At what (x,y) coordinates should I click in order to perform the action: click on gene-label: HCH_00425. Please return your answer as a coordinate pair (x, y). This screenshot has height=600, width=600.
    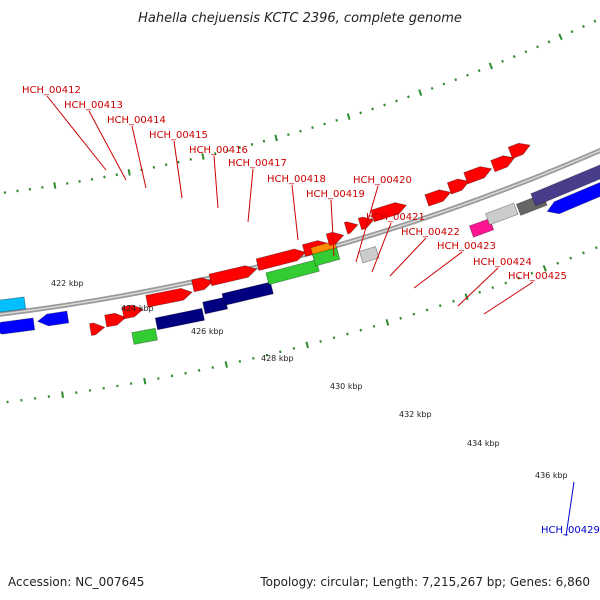
    Looking at the image, I should click on (537, 276).